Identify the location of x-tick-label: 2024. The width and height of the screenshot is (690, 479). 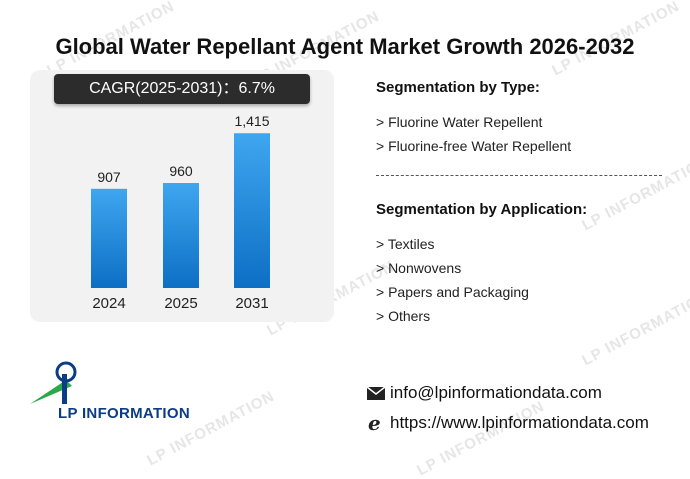
(108, 303).